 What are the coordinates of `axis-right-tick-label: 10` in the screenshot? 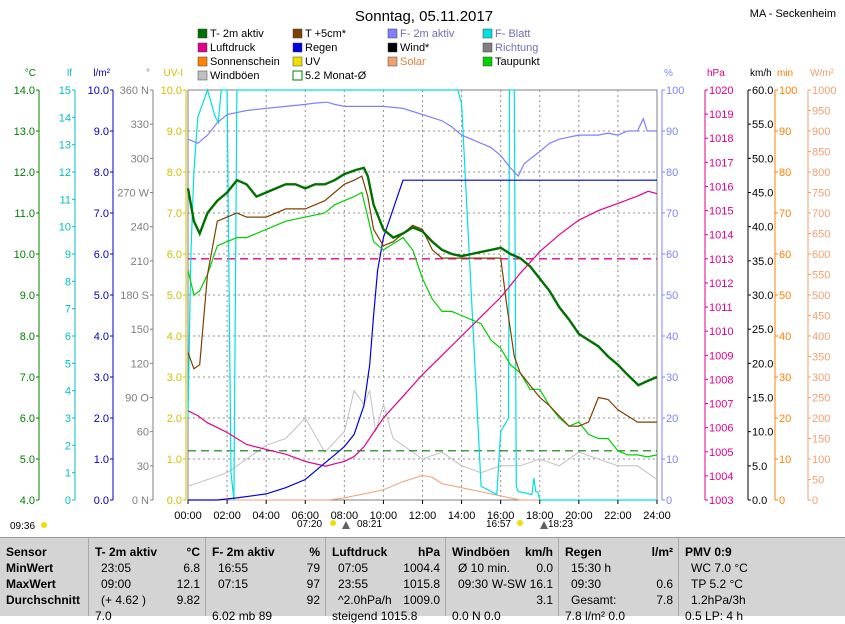 It's located at (672, 460).